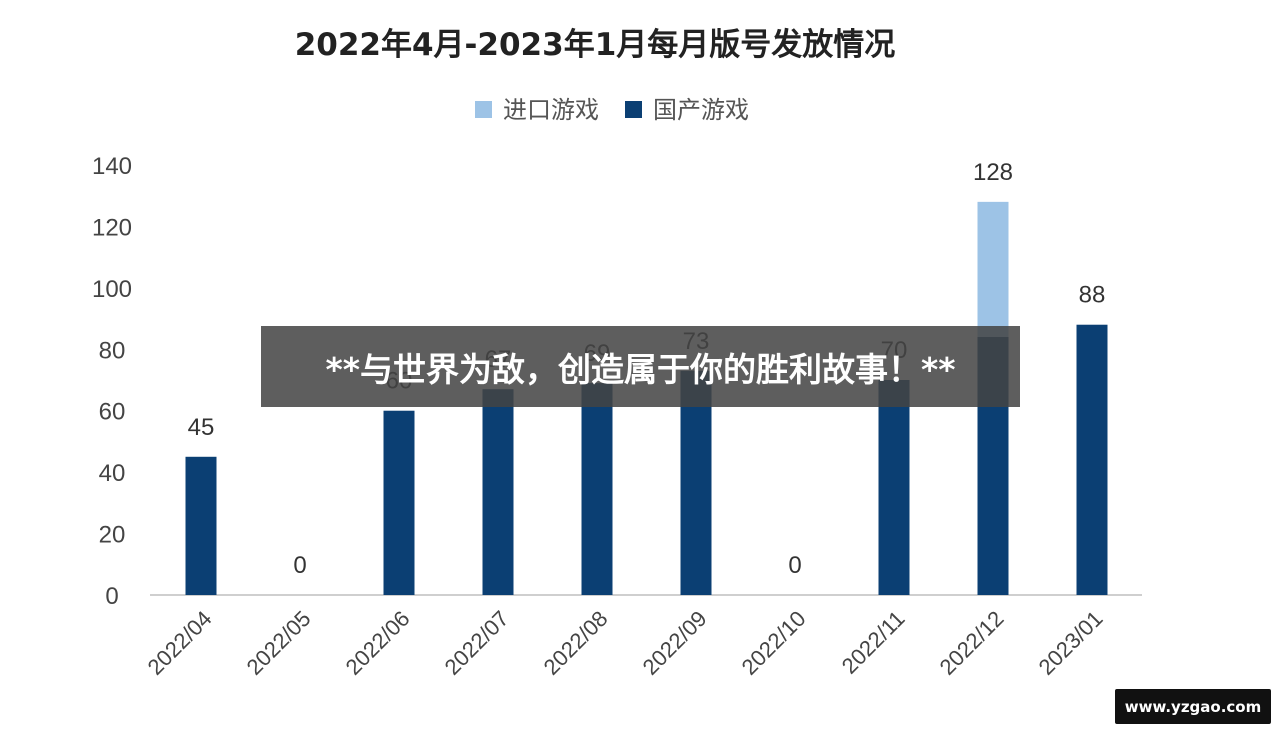  Describe the element at coordinates (112, 412) in the screenshot. I see `y-tick-label: 60` at that location.